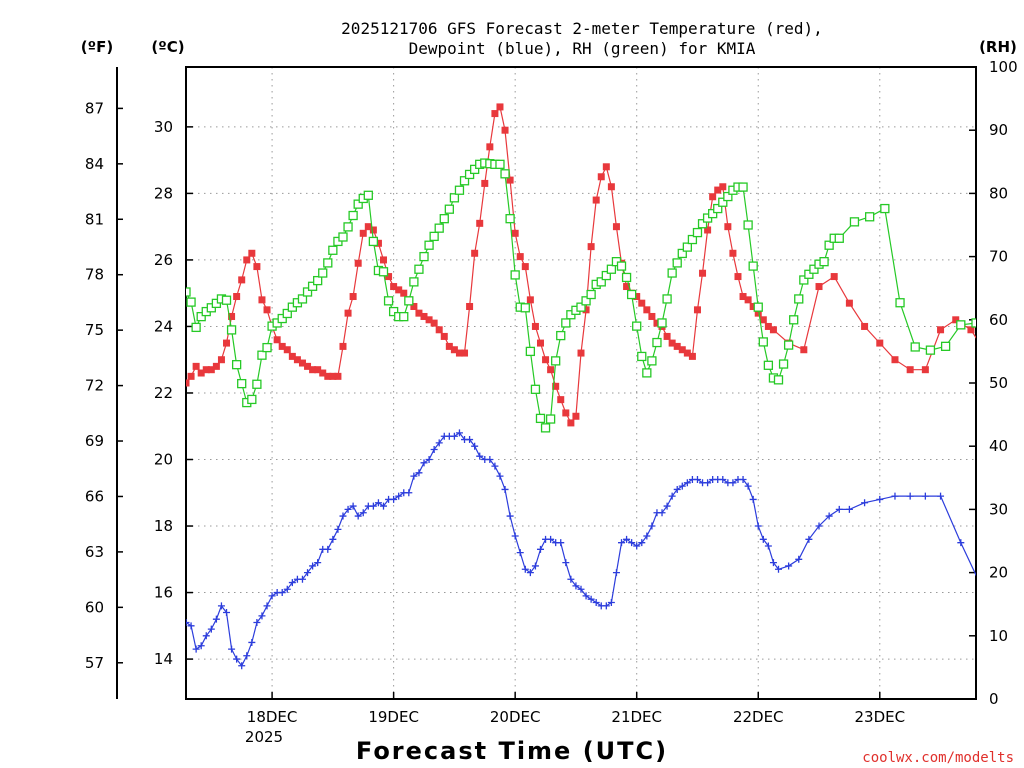 The height and width of the screenshot is (768, 1024). I want to click on rh-tick-label: 10, so click(998, 636).